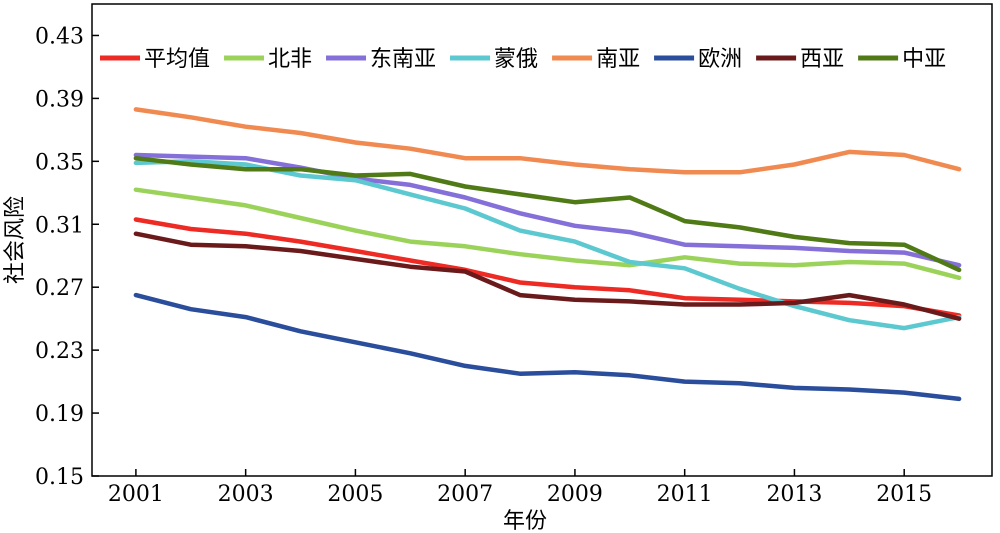 This screenshot has height=533, width=1000. I want to click on x-axis: 2001 2003 2005 2007 2009 2011 2013 2015, so click(520, 488).